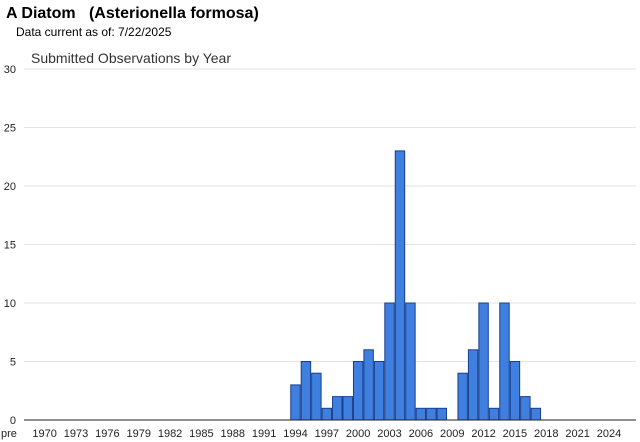 This screenshot has height=442, width=640. Describe the element at coordinates (431, 414) in the screenshot. I see `bar-2007` at that location.